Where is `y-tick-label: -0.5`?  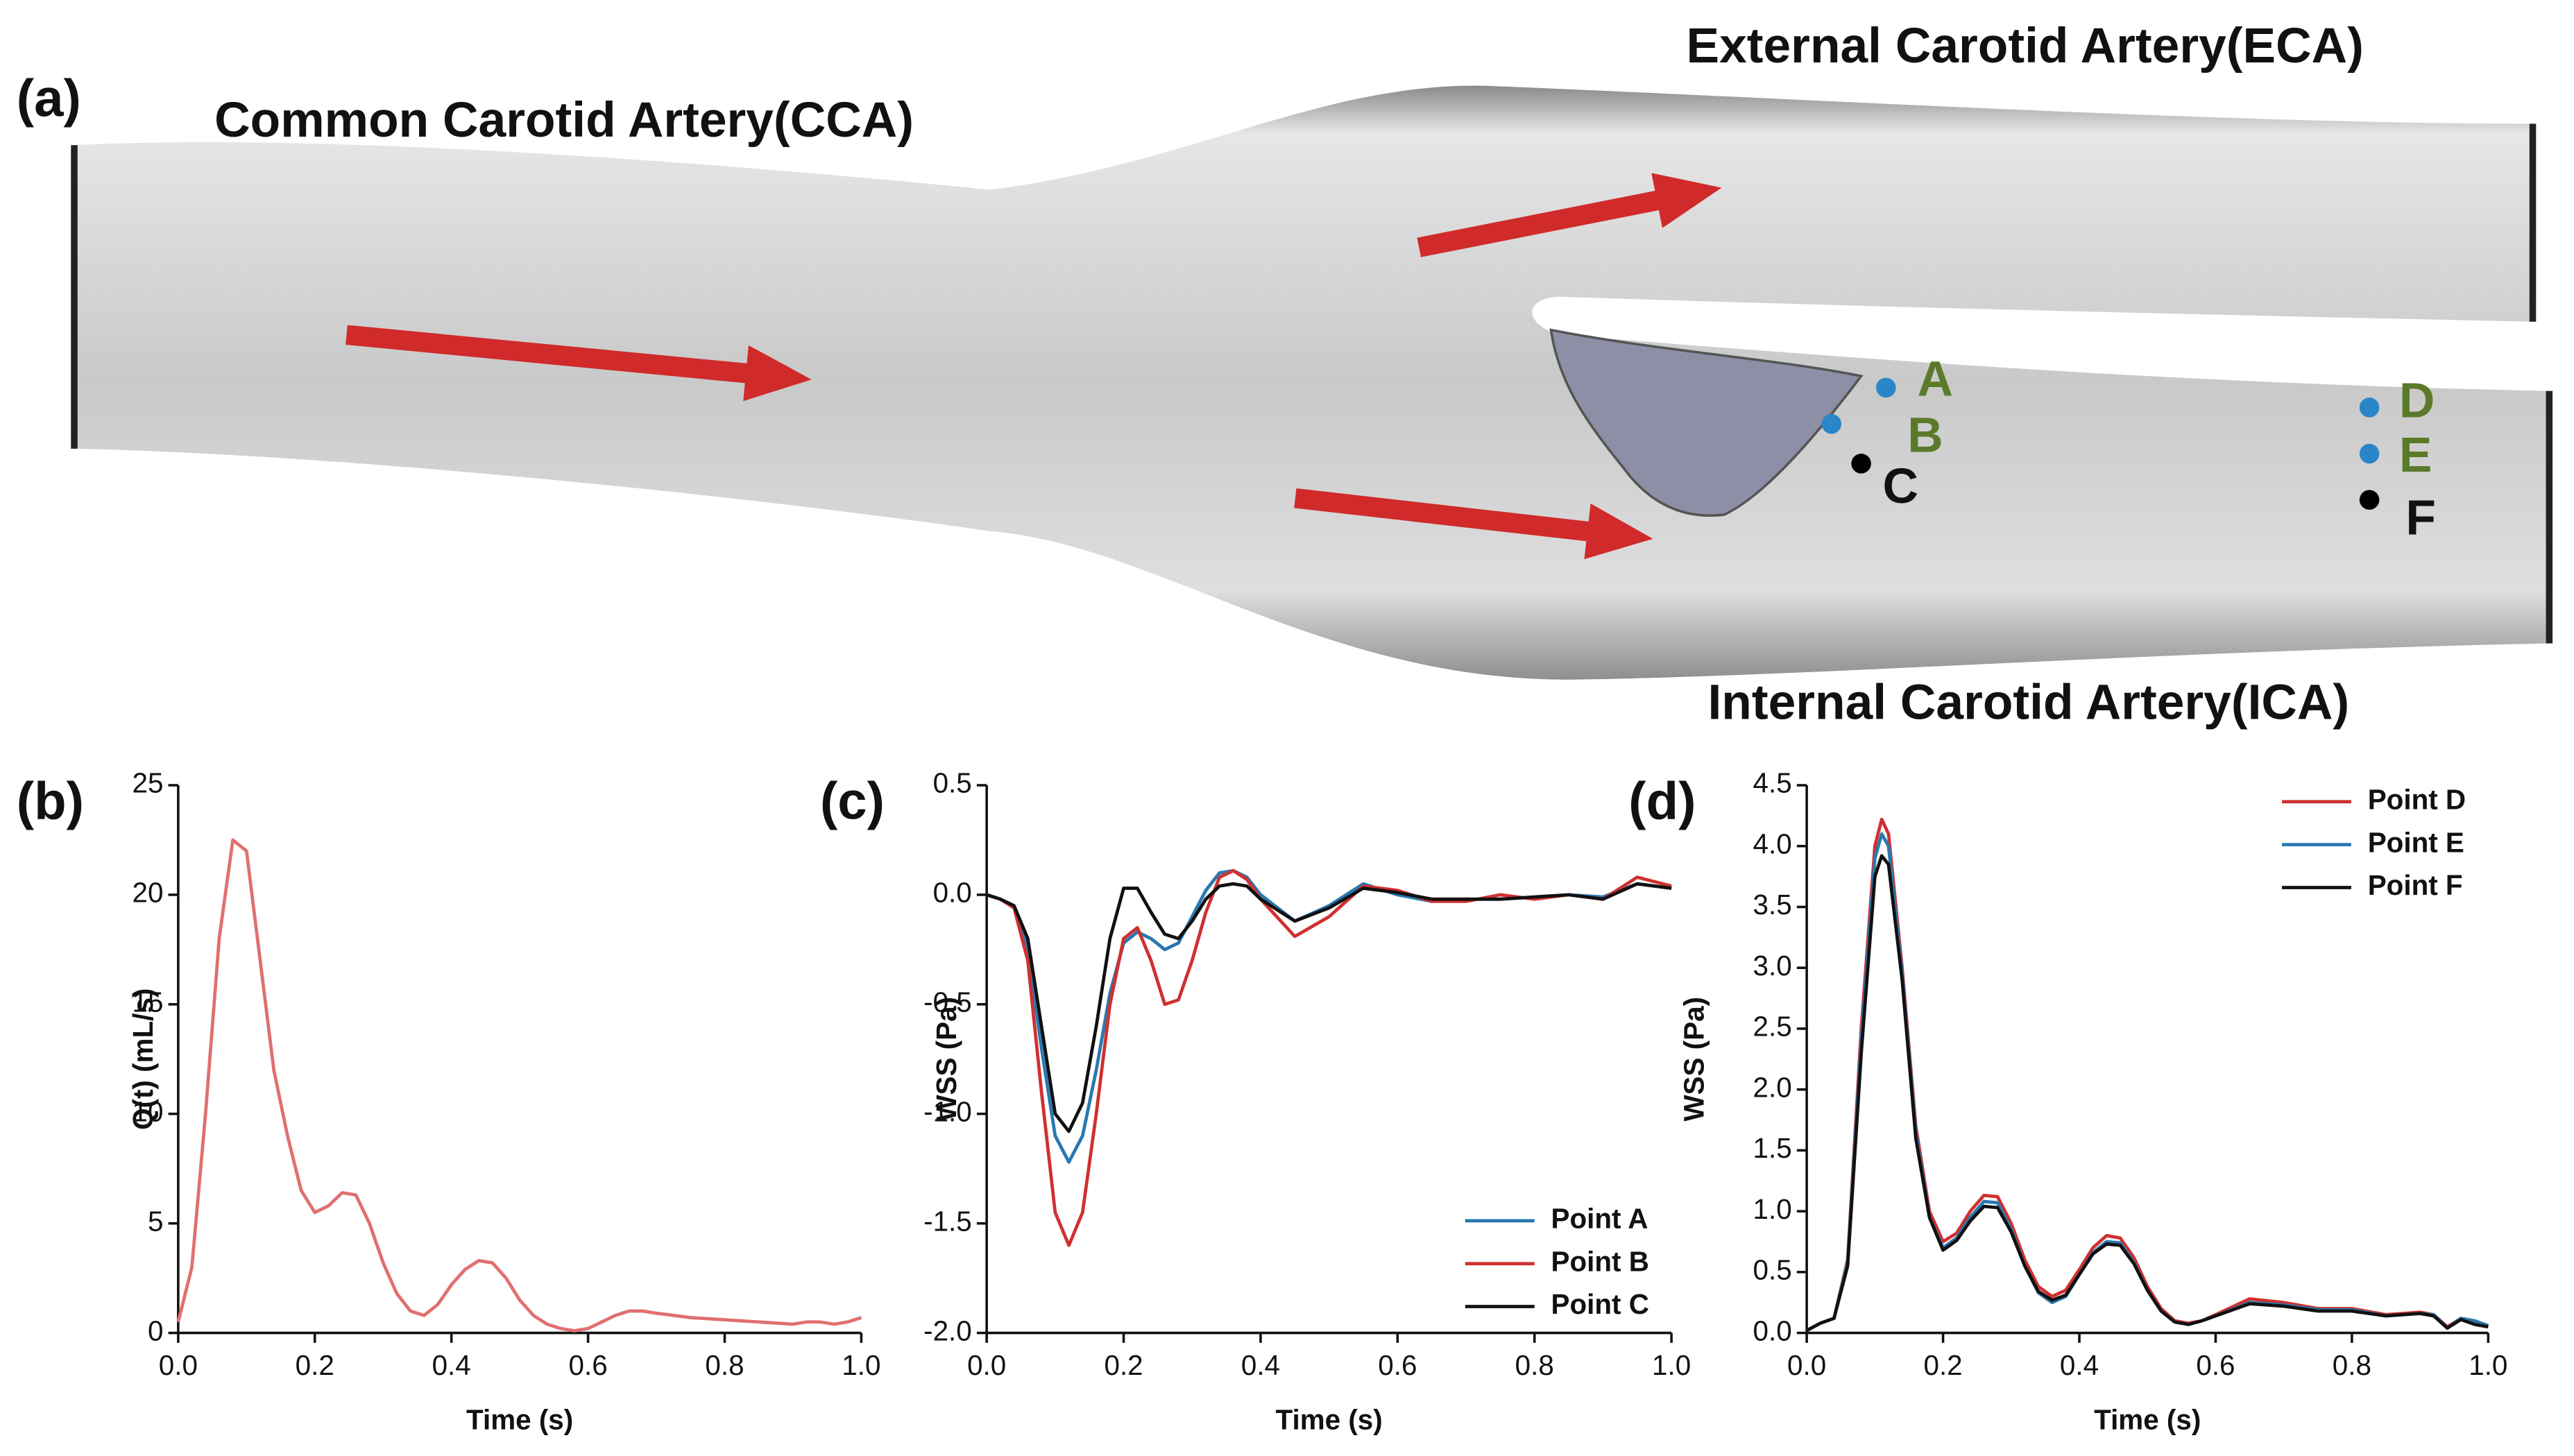
y-tick-label: -0.5 is located at coordinates (947, 1002).